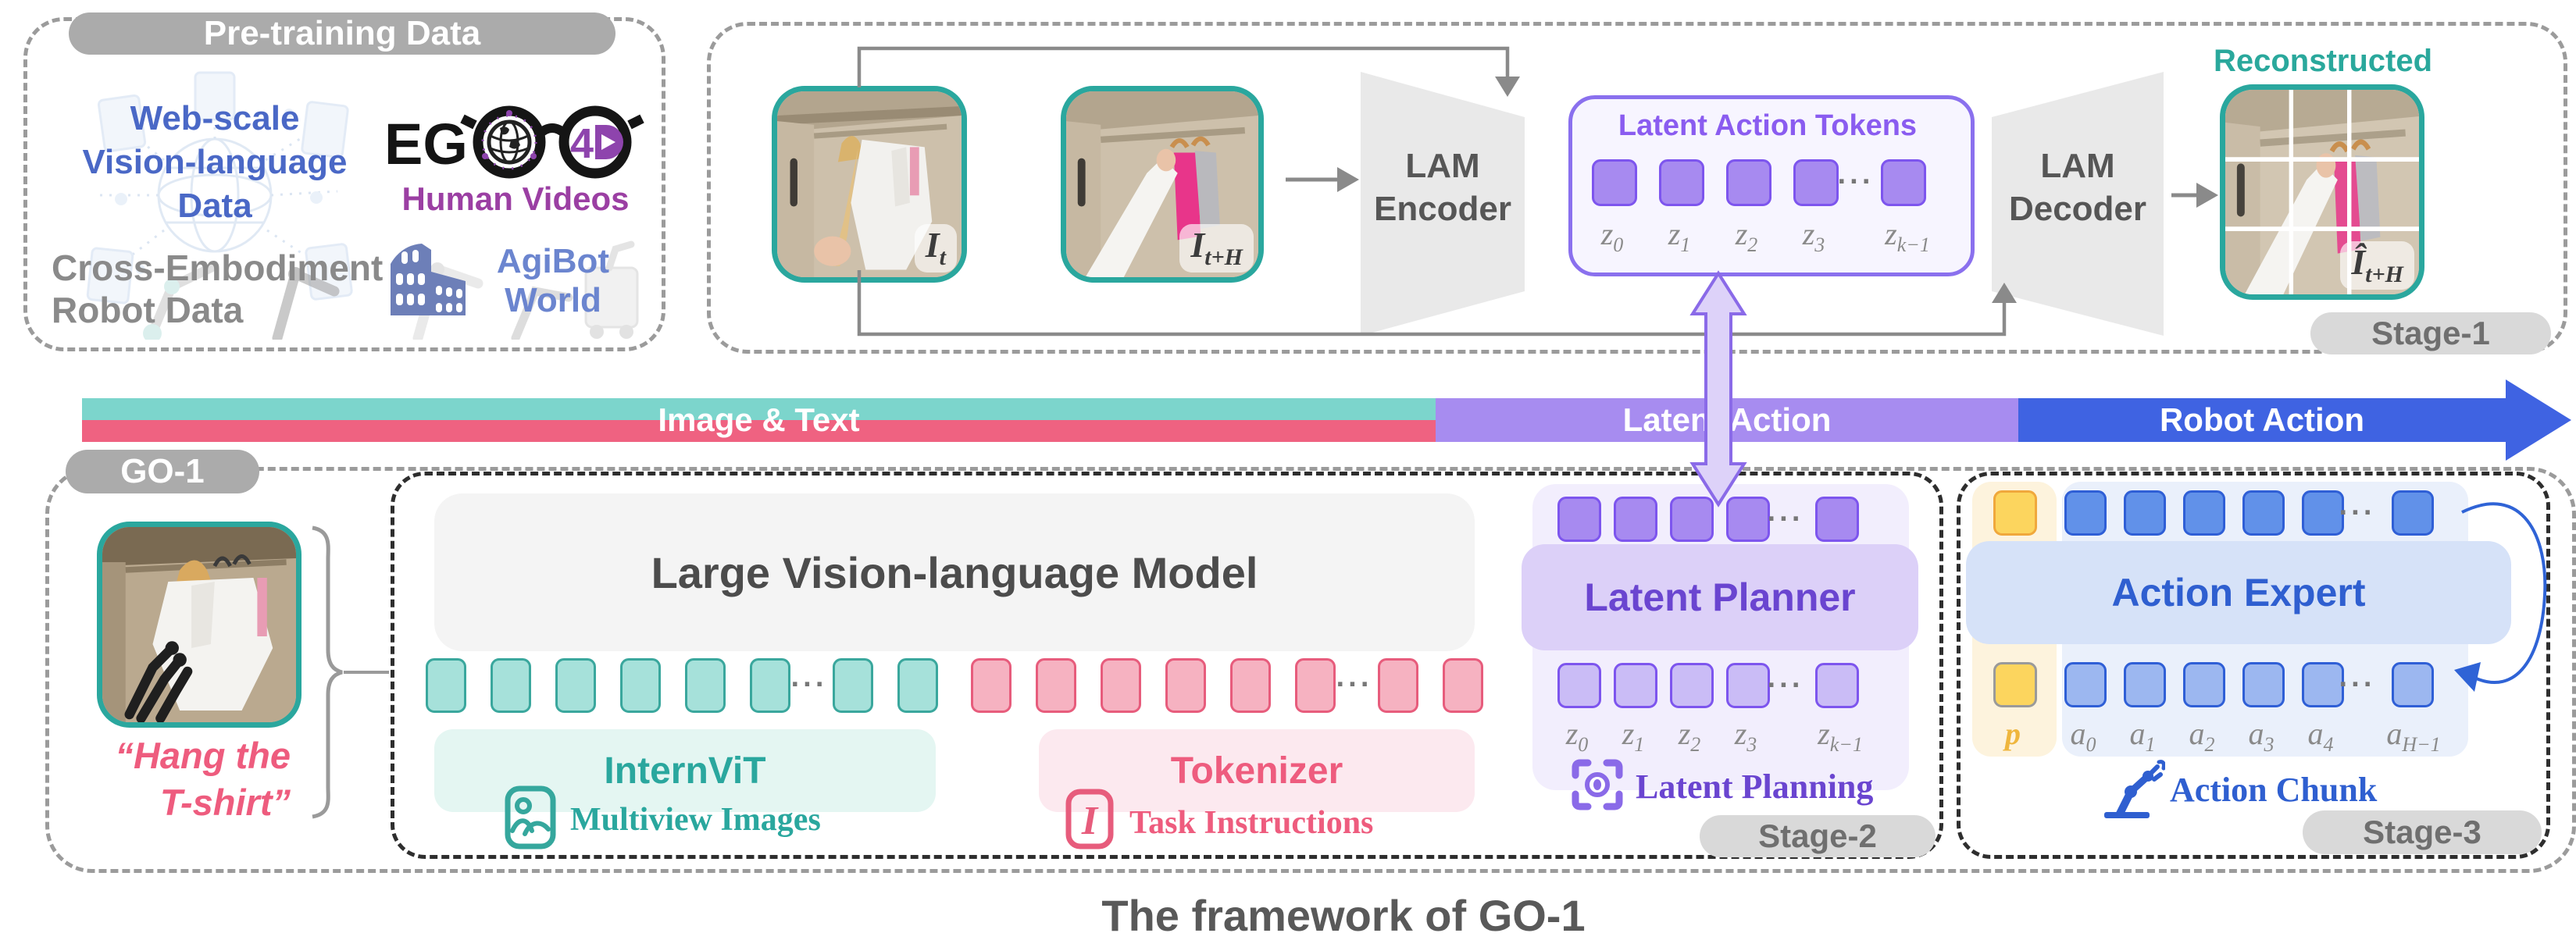  What do you see at coordinates (869, 184) in the screenshot?
I see `frame-t-image: It` at bounding box center [869, 184].